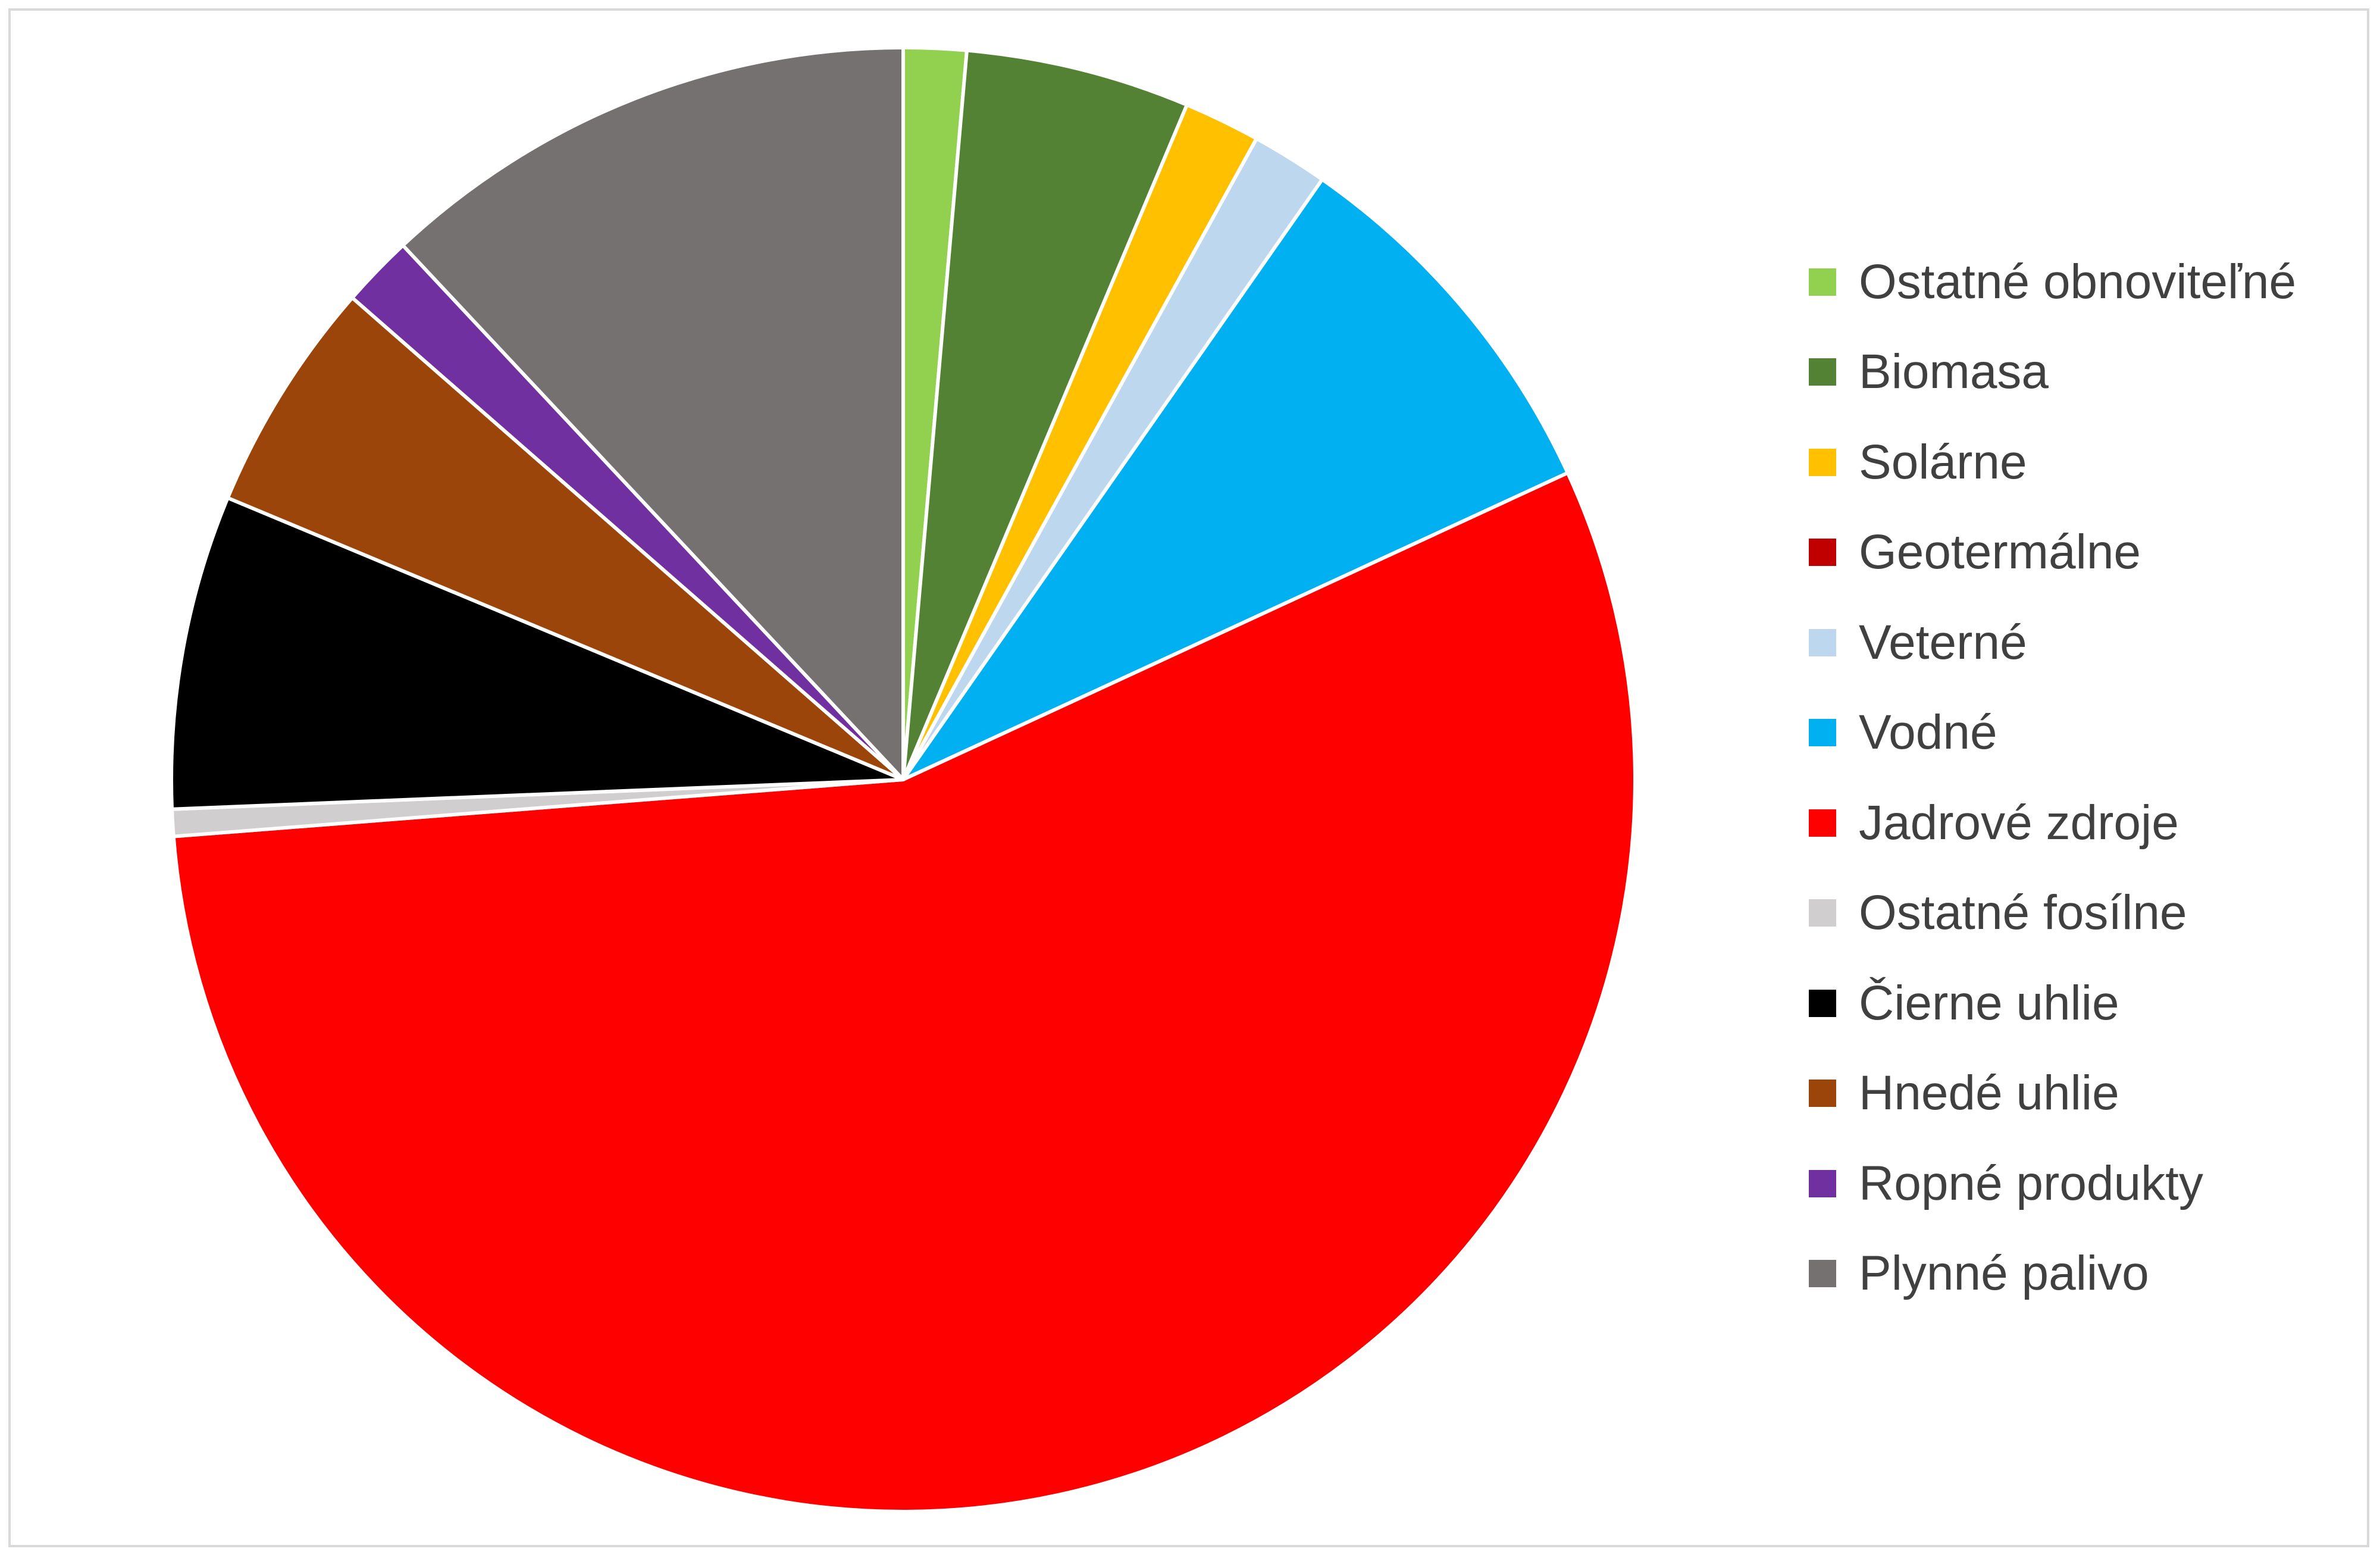 The image size is (2380, 1558). What do you see at coordinates (1943, 642) in the screenshot?
I see `legend-label: Veterné` at bounding box center [1943, 642].